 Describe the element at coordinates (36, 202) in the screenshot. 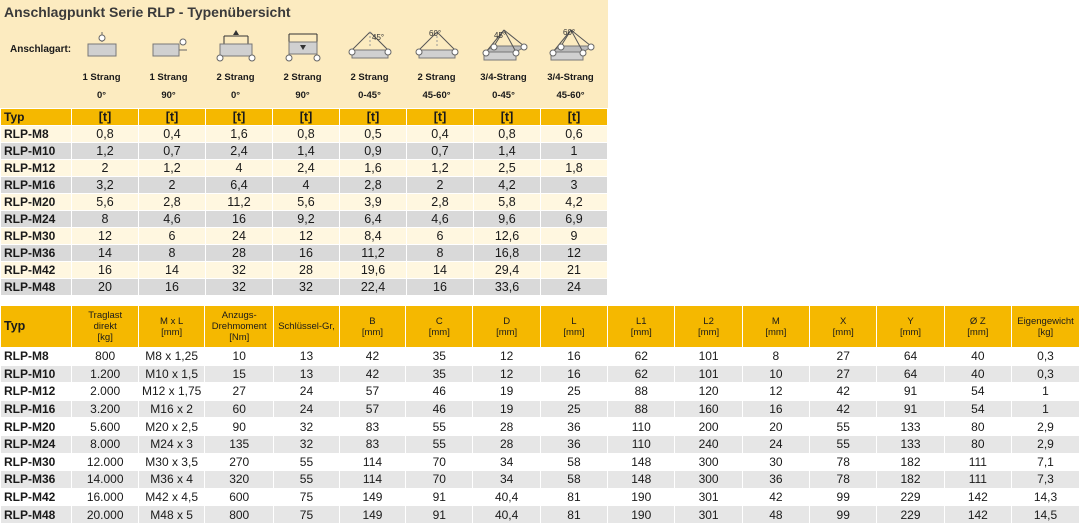

I see `table-cell: RLP-M20` at that location.